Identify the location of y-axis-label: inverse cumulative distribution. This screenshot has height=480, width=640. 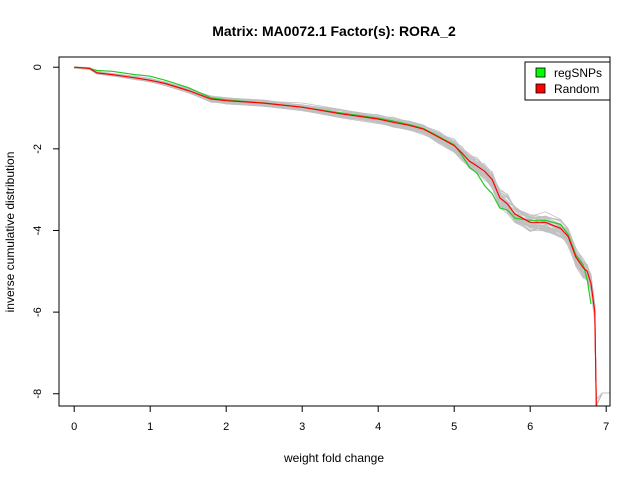
(10, 232).